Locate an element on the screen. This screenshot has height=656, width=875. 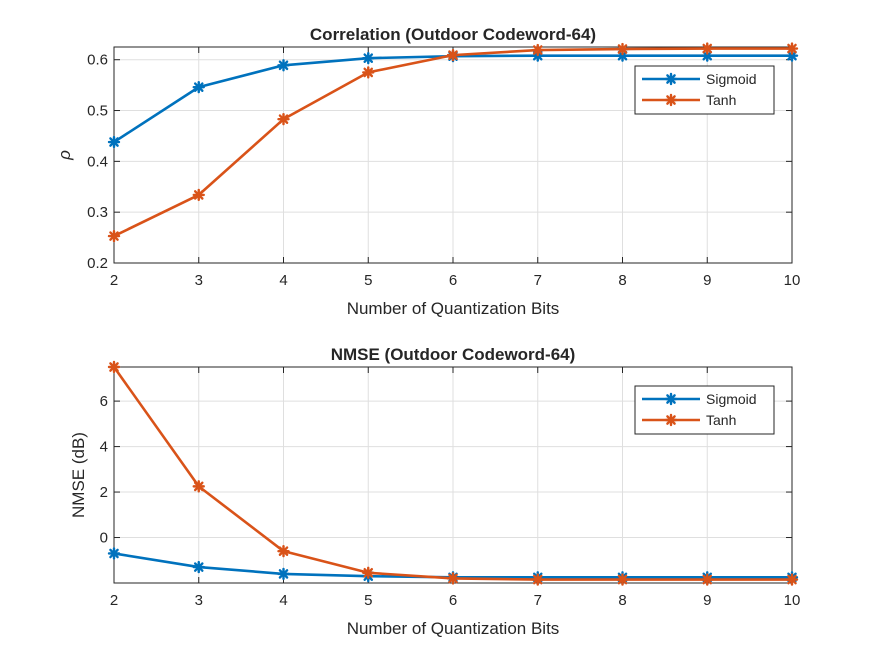
y-tick-label: 0.5 is located at coordinates (97, 111).